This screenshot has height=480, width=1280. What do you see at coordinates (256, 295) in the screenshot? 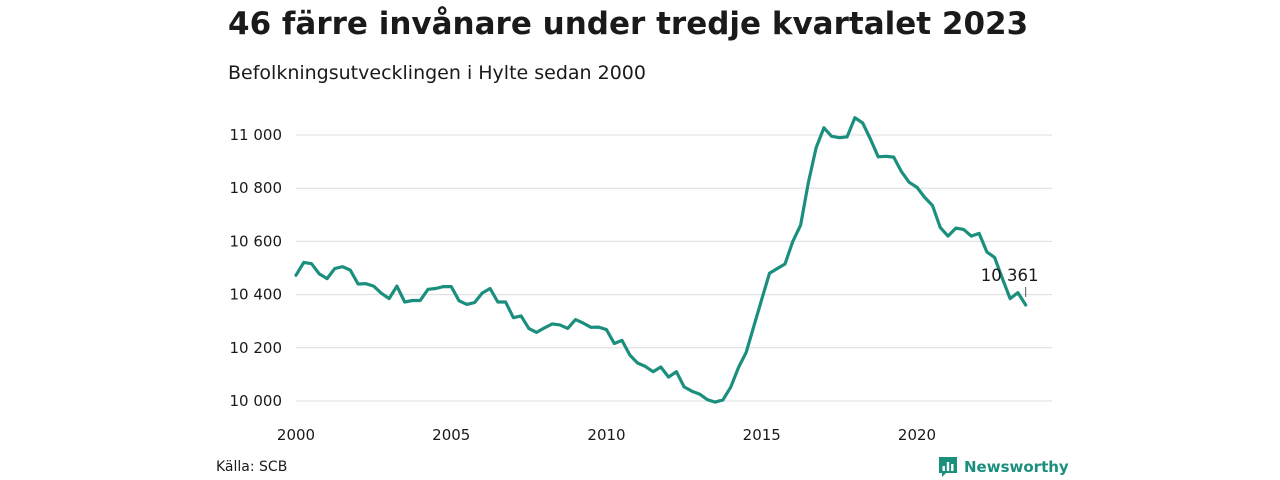
I see `y-tick-label: 10 400` at bounding box center [256, 295].